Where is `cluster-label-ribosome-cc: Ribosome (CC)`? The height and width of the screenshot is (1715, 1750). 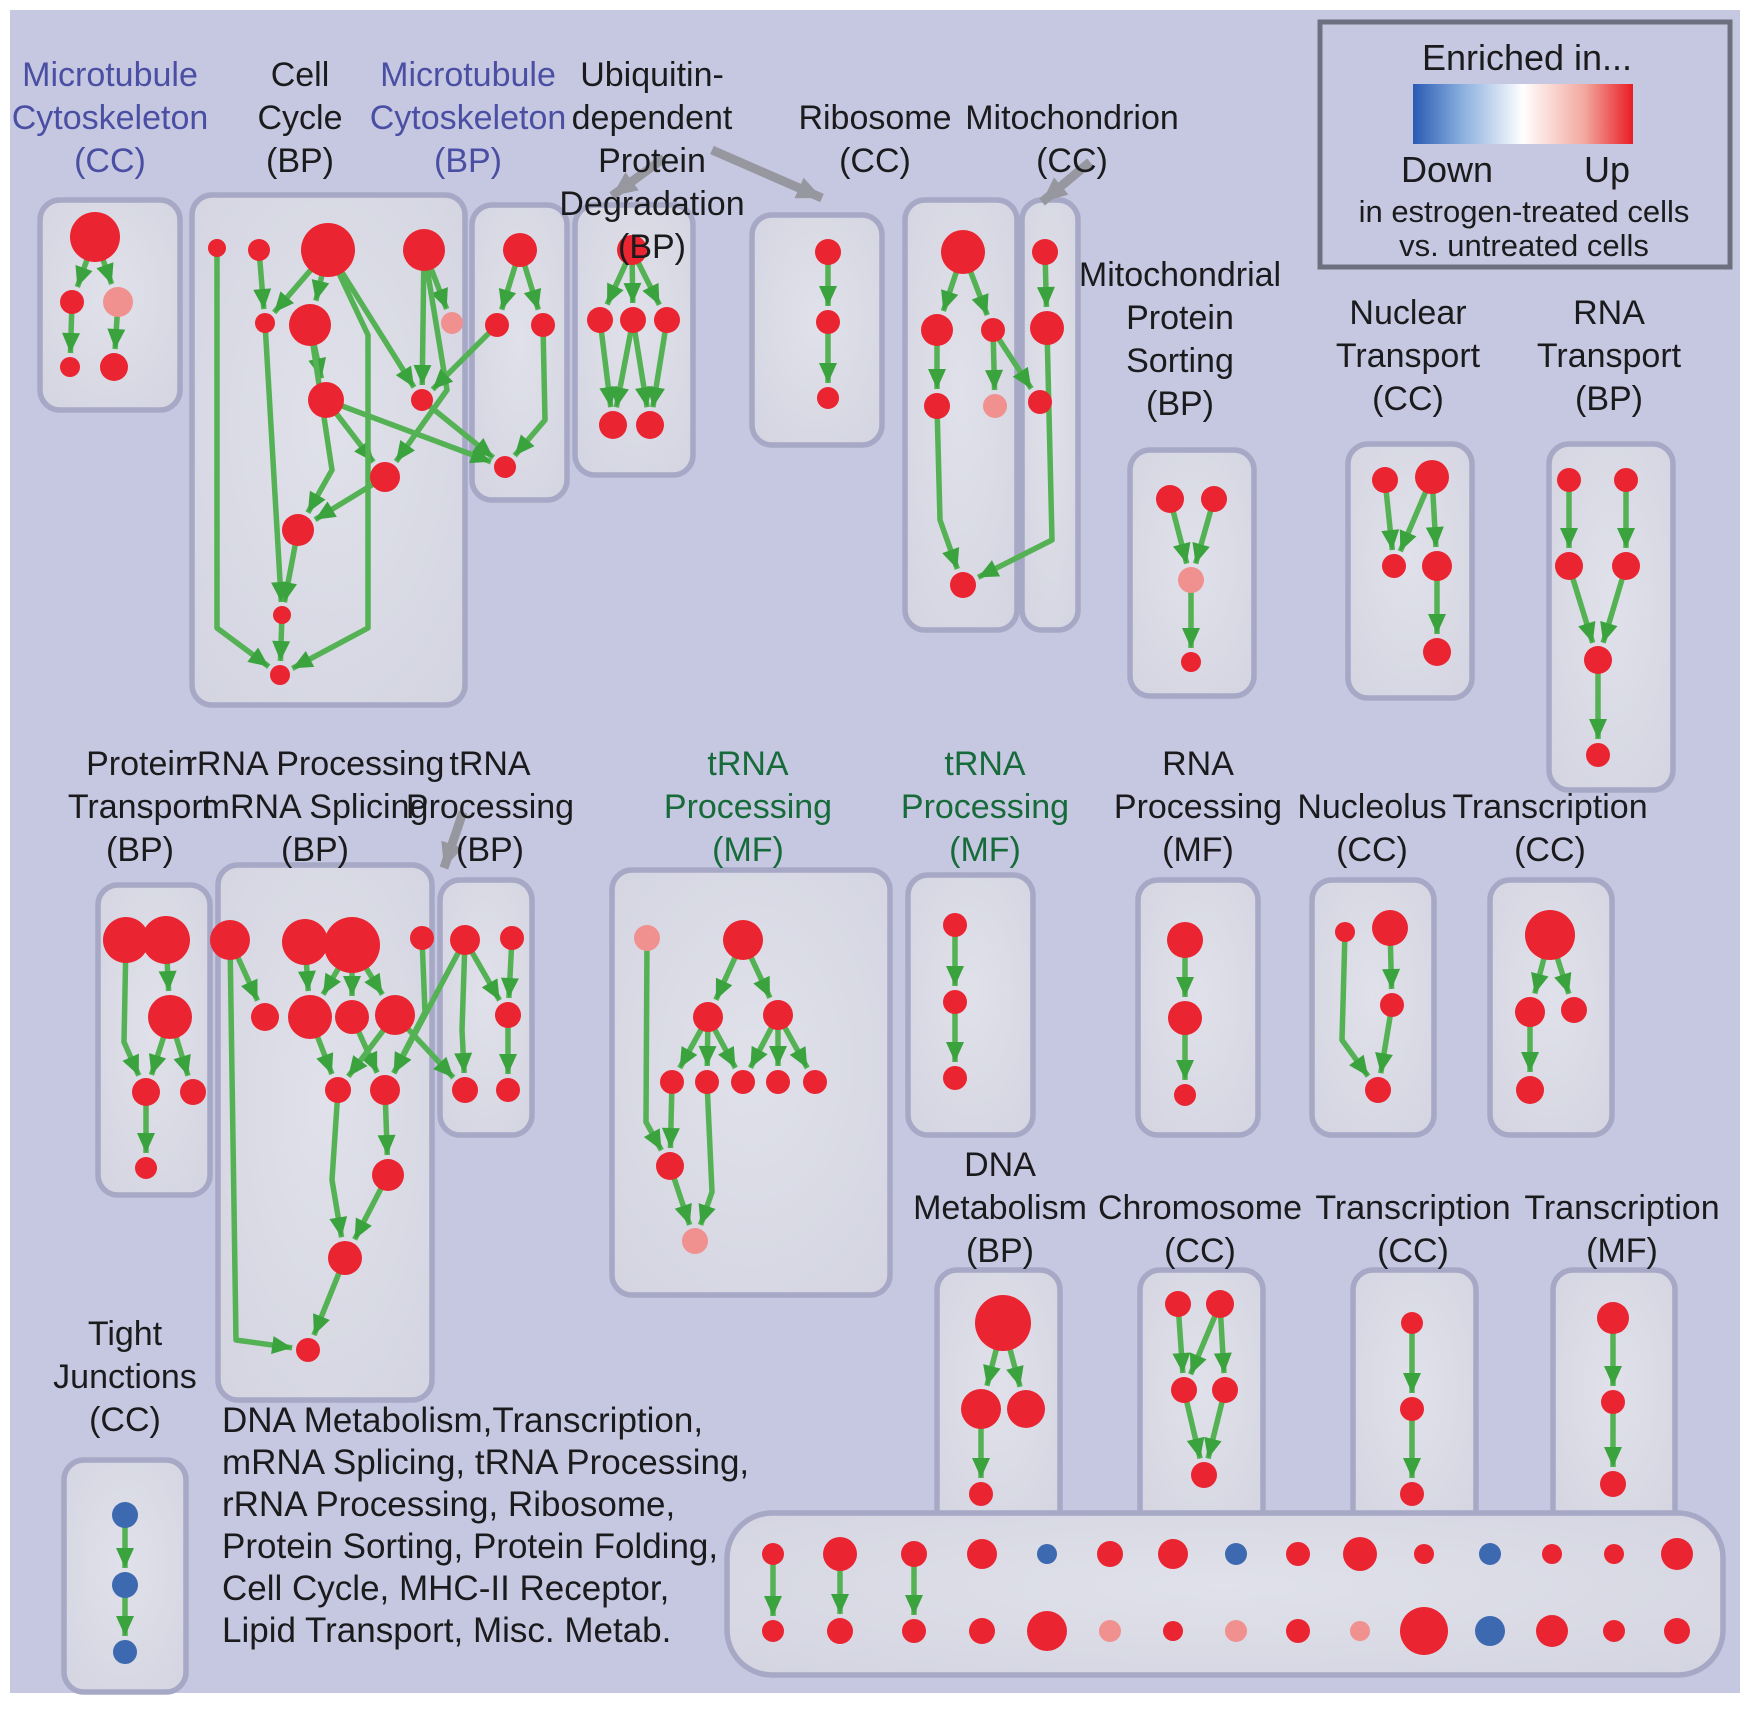 cluster-label-ribosome-cc: Ribosome (CC) is located at coordinates (874, 139).